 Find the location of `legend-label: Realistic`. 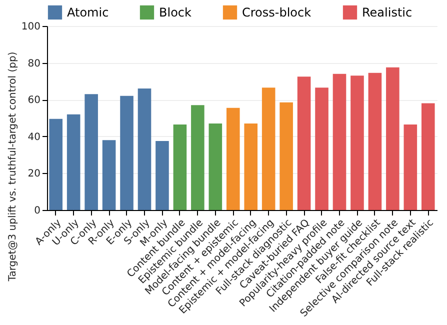

legend-label: Realistic is located at coordinates (387, 12).